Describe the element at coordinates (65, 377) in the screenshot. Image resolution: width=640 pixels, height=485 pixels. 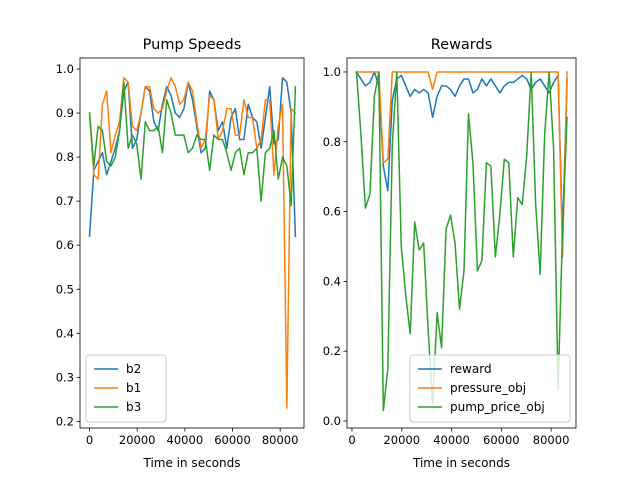
I see `y-tick-label: 0.3` at that location.